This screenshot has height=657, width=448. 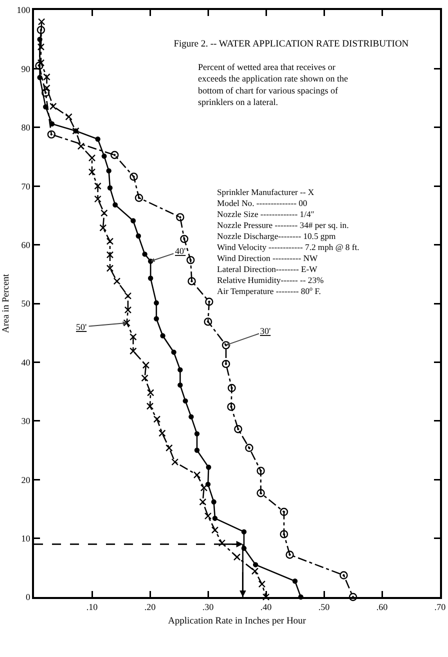 I want to click on y-tick-label: 100, so click(x=23, y=10).